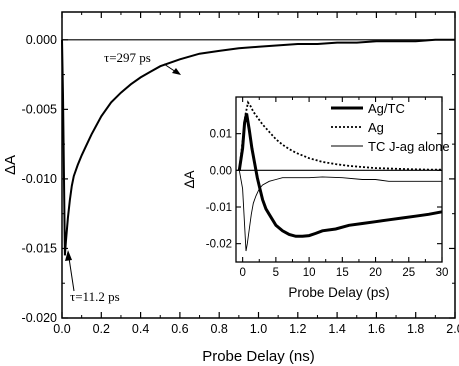 This screenshot has width=459, height=366. I want to click on main-x-tick-label: 0.8, so click(219, 329).